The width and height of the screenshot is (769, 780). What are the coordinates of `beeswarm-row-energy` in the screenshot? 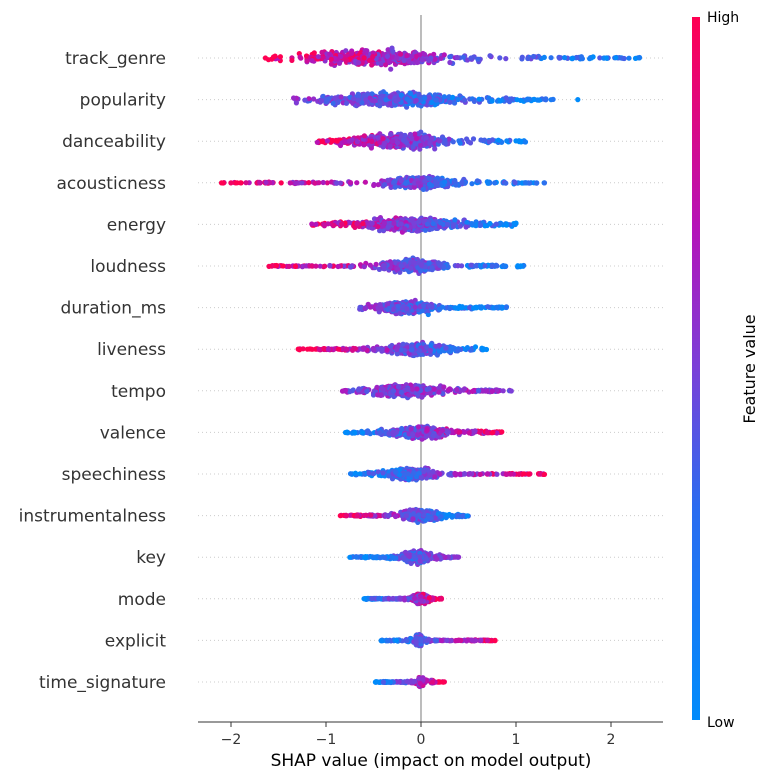 It's located at (414, 225).